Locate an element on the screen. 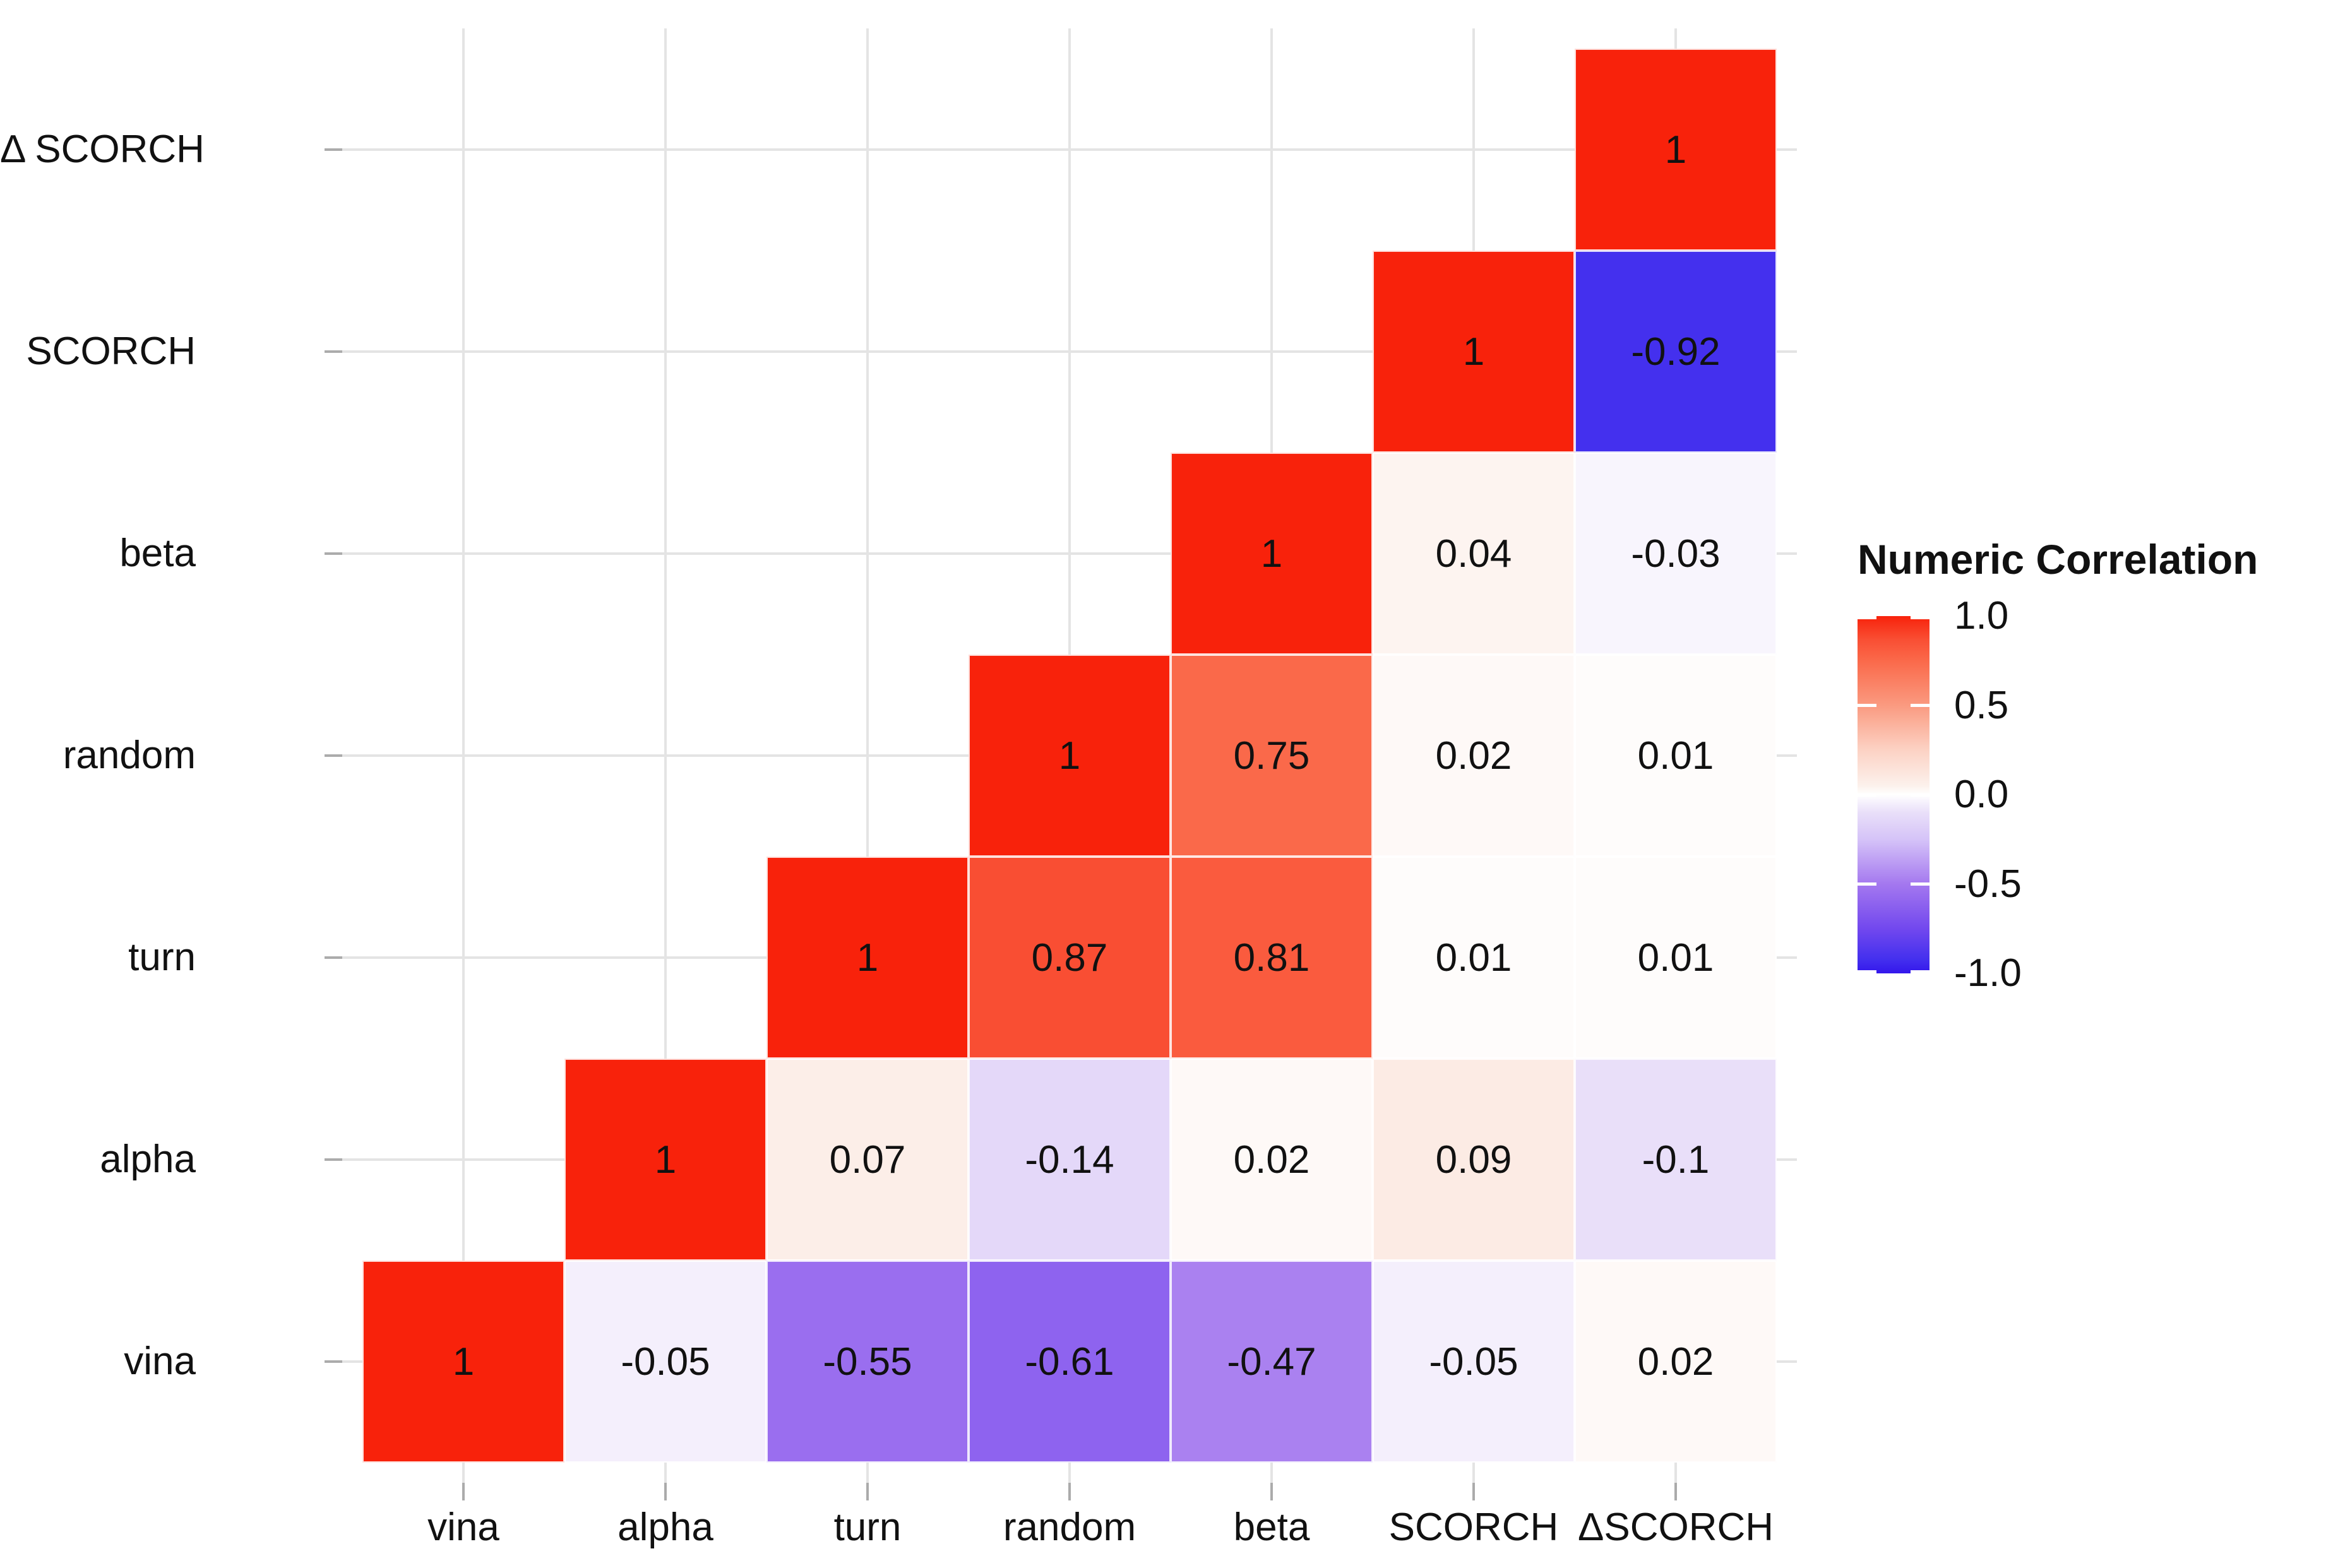  heatmap-cell: -0.03 is located at coordinates (1676, 554).